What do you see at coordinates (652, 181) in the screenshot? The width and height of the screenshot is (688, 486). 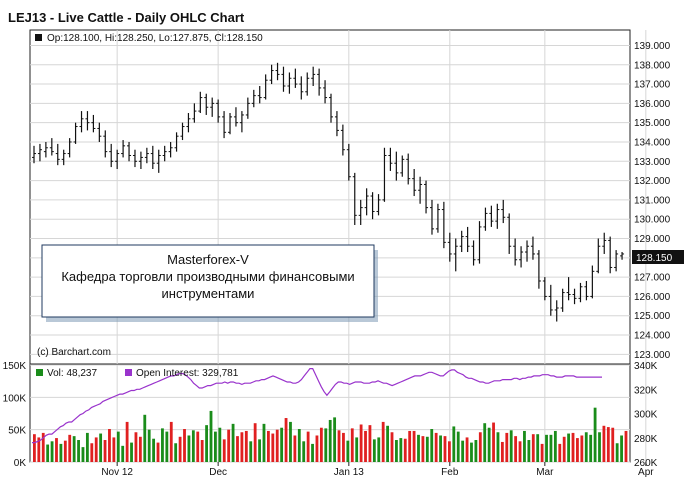 I see `price-tick-label: 132.000` at bounding box center [652, 181].